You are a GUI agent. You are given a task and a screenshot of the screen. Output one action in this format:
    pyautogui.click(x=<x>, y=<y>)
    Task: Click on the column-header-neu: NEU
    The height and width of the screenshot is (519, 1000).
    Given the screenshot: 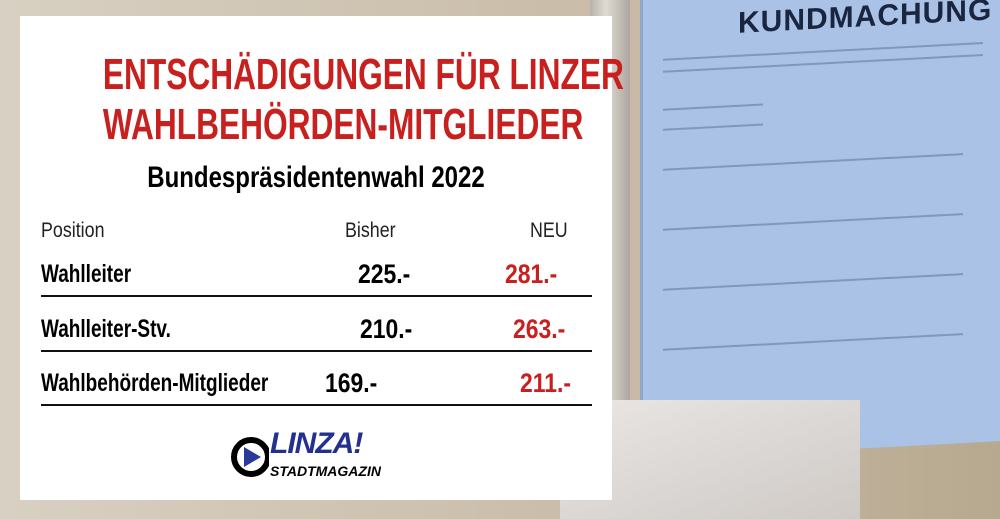 What is the action you would take?
    pyautogui.click(x=549, y=230)
    